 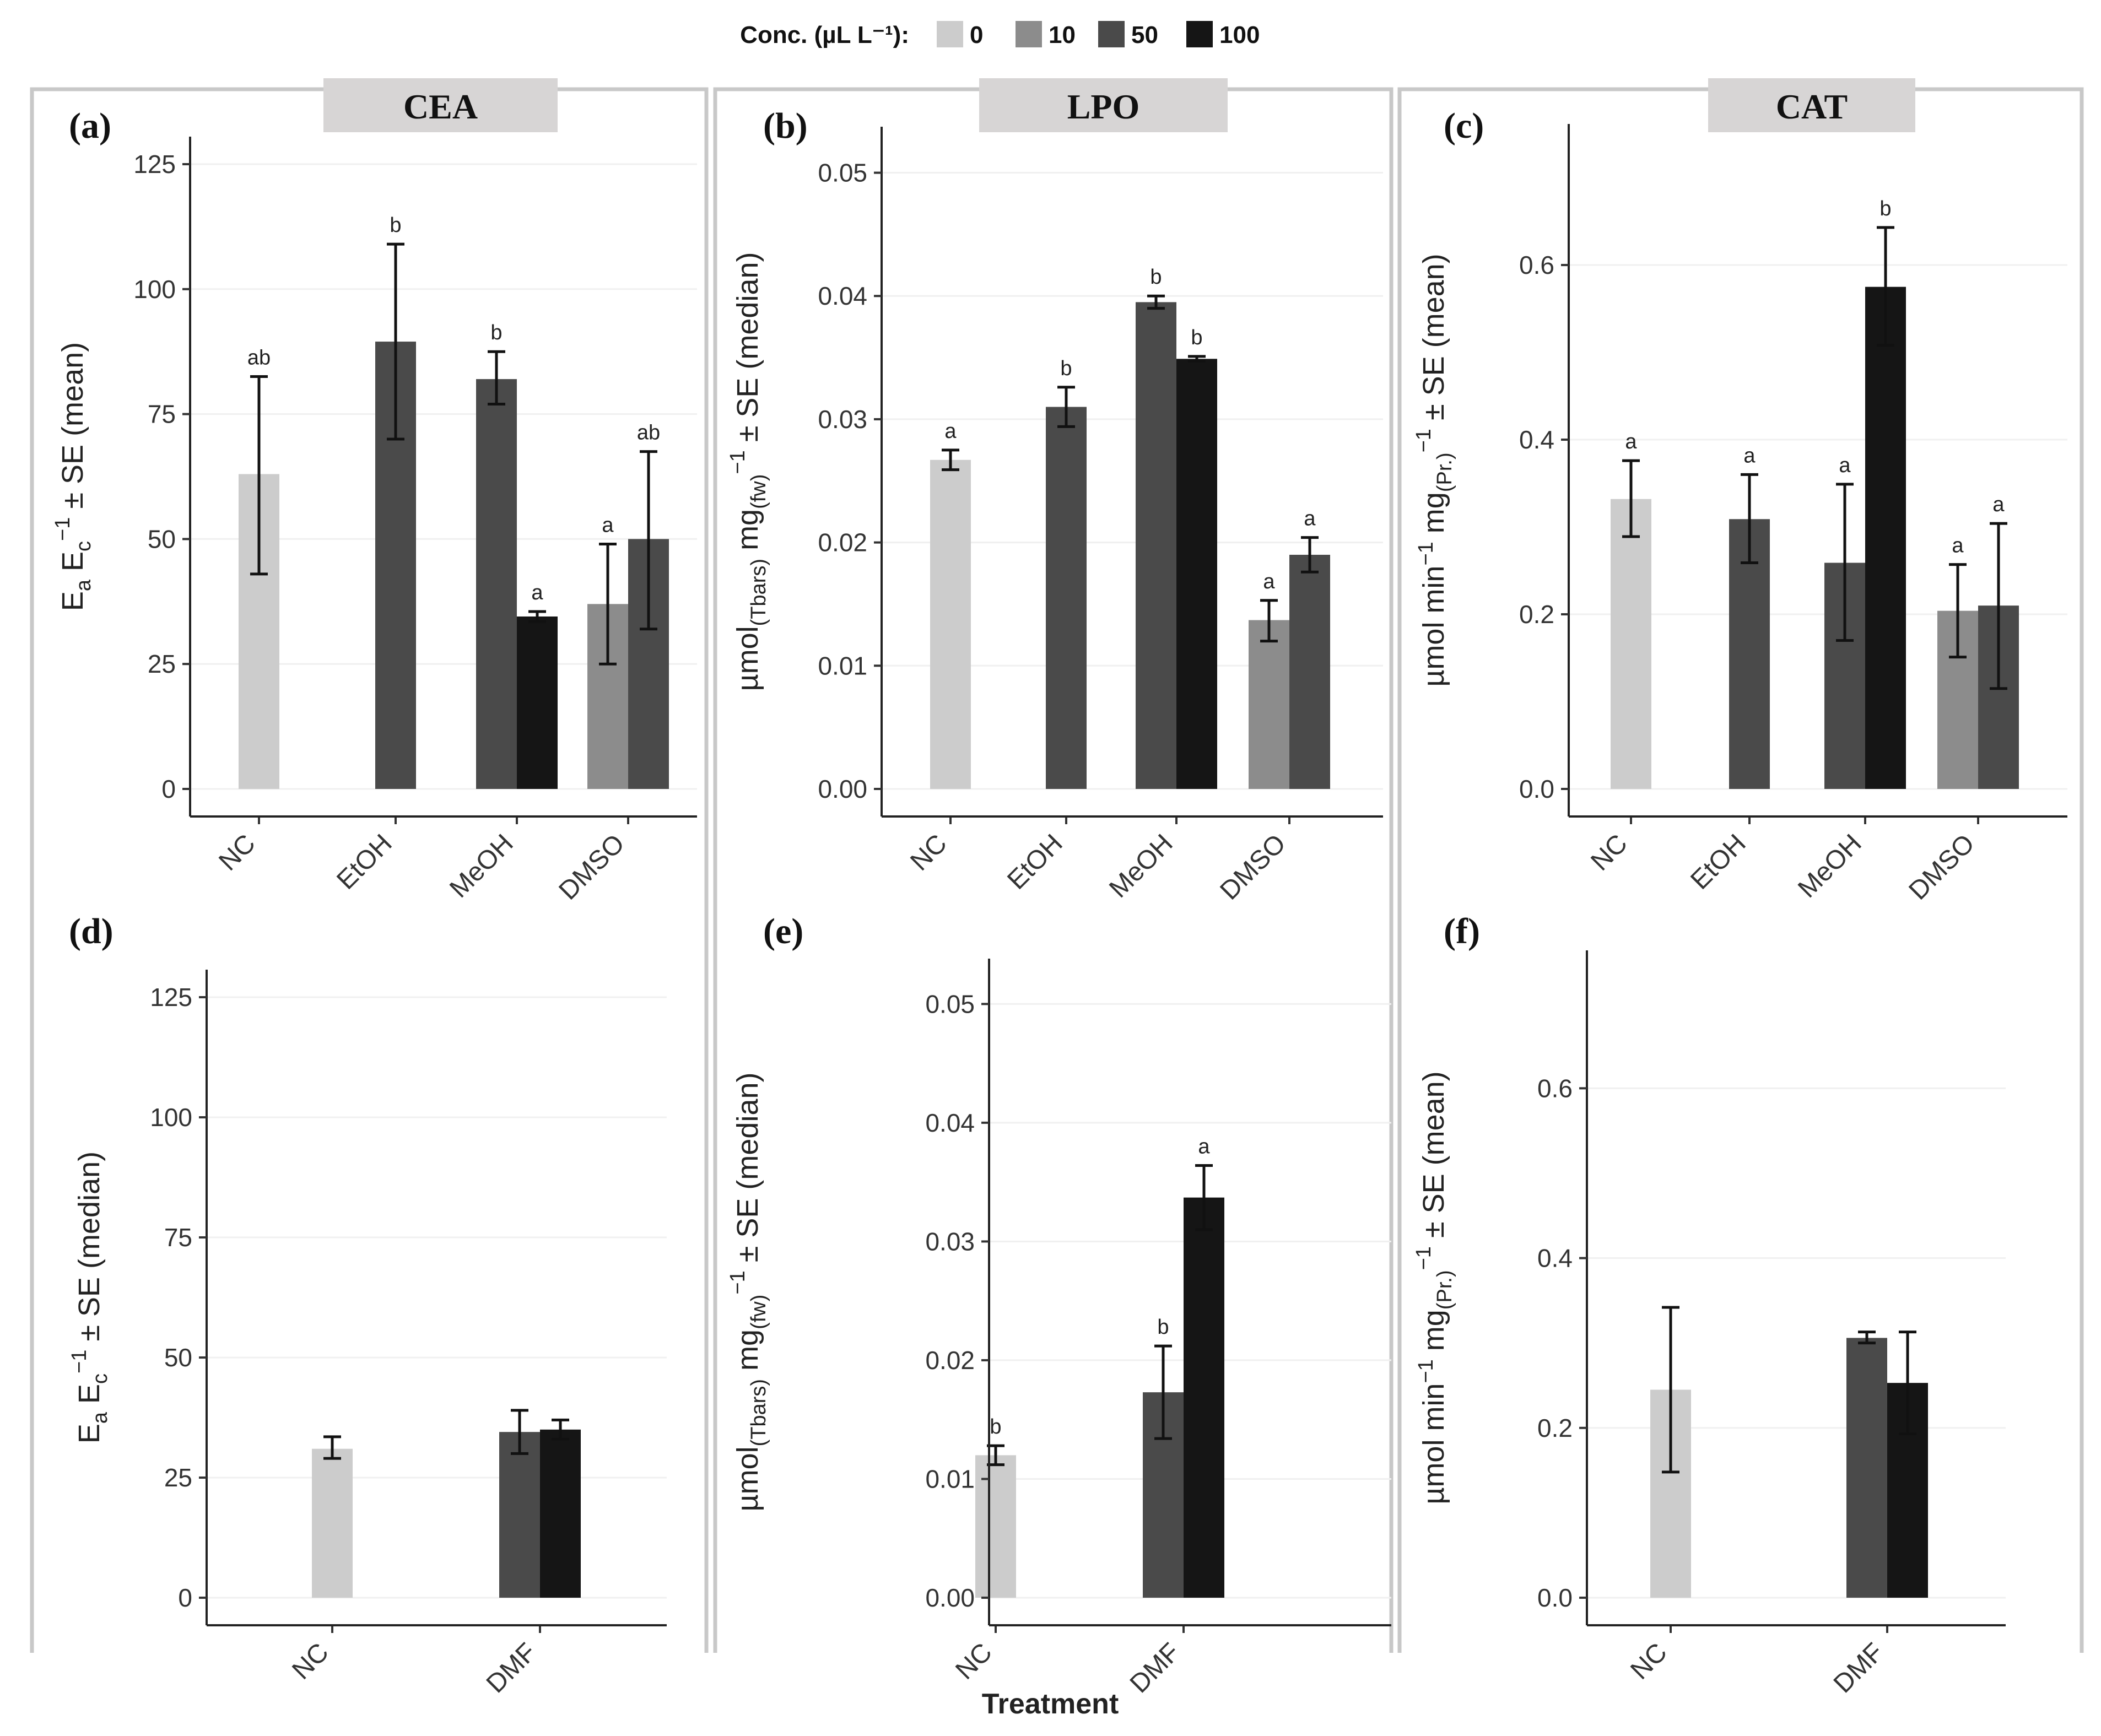 I want to click on panel-title: CAT, so click(x=1812, y=106).